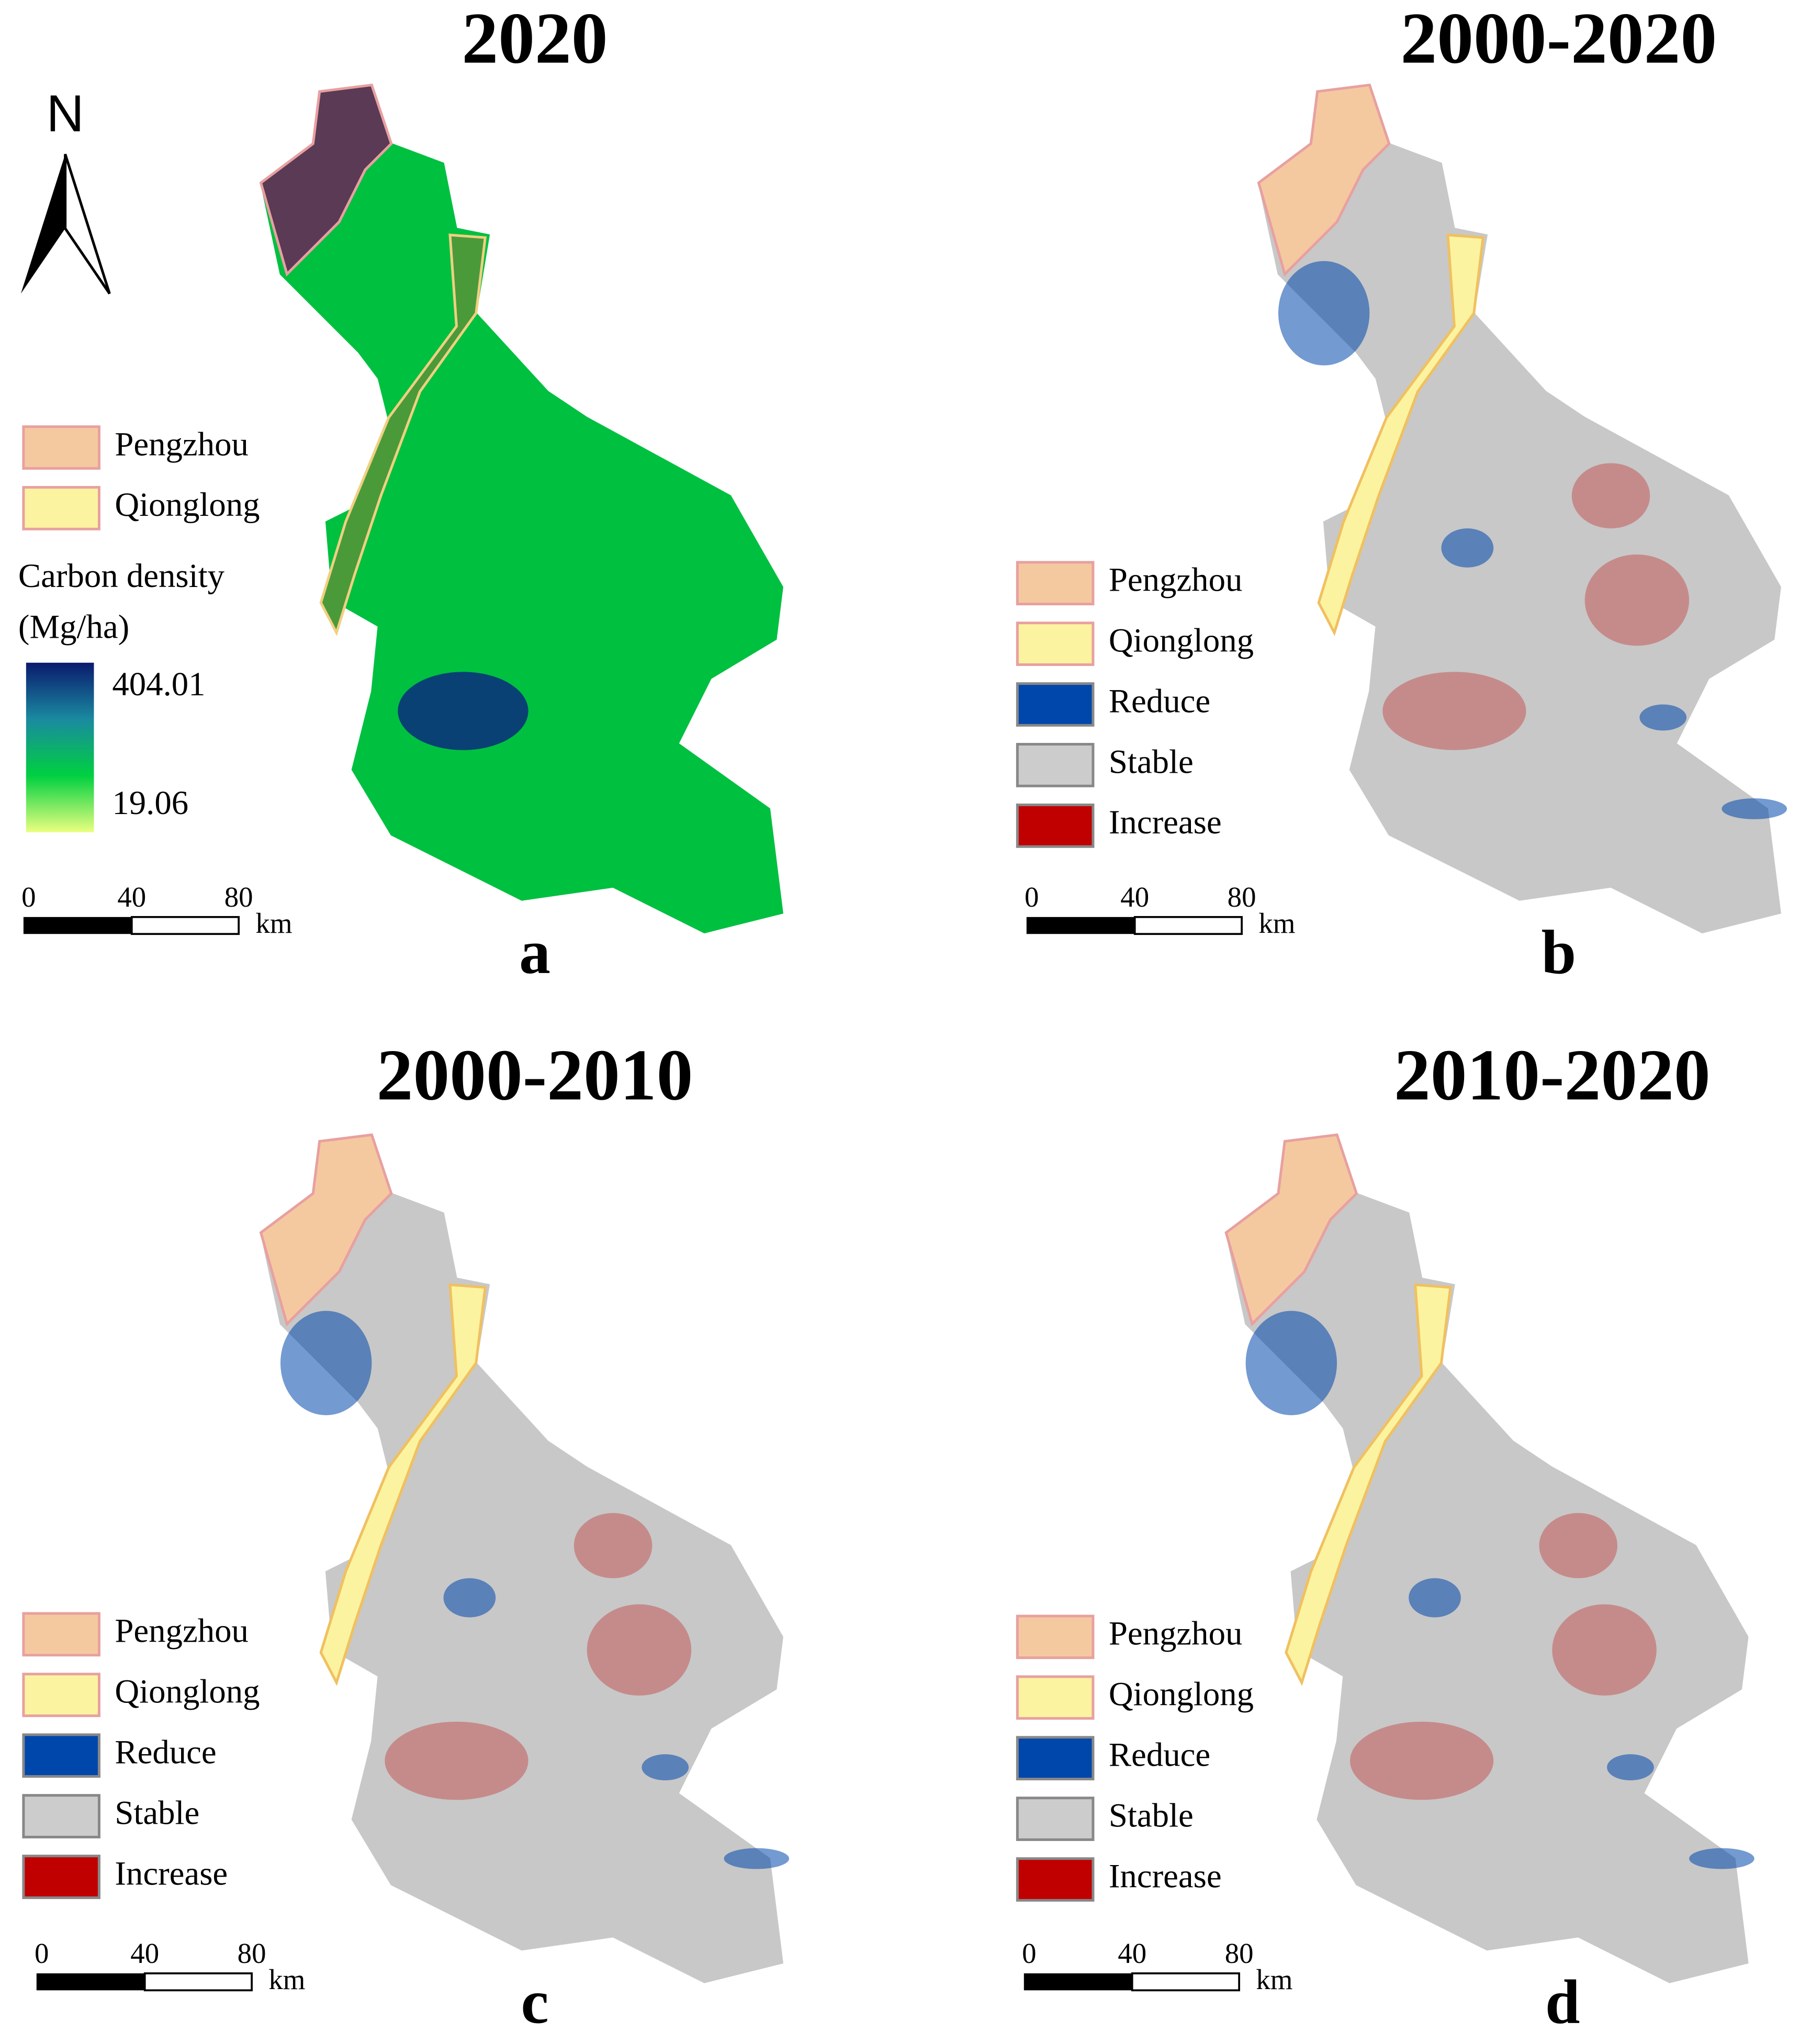 Image resolution: width=1800 pixels, height=2044 pixels. Describe the element at coordinates (522, 509) in the screenshot. I see `study-region` at that location.